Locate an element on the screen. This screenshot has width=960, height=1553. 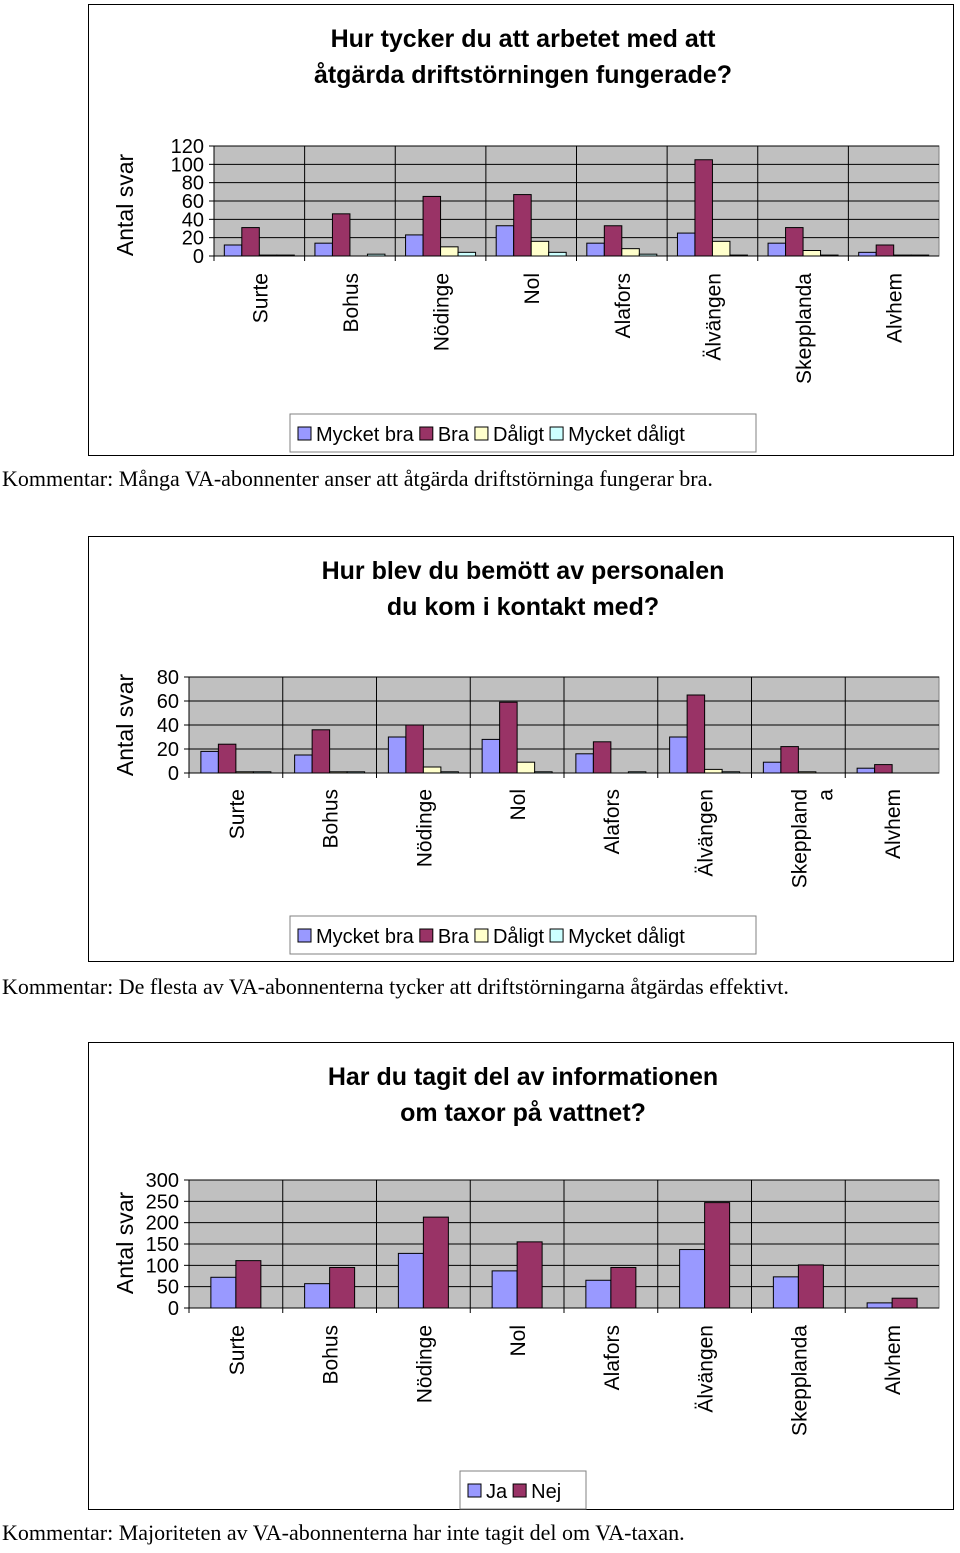
y-tick-label: 60 is located at coordinates (168, 702).